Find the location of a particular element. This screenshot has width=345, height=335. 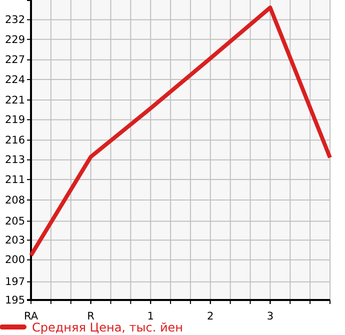

x-tick-label: RA is located at coordinates (31, 316).